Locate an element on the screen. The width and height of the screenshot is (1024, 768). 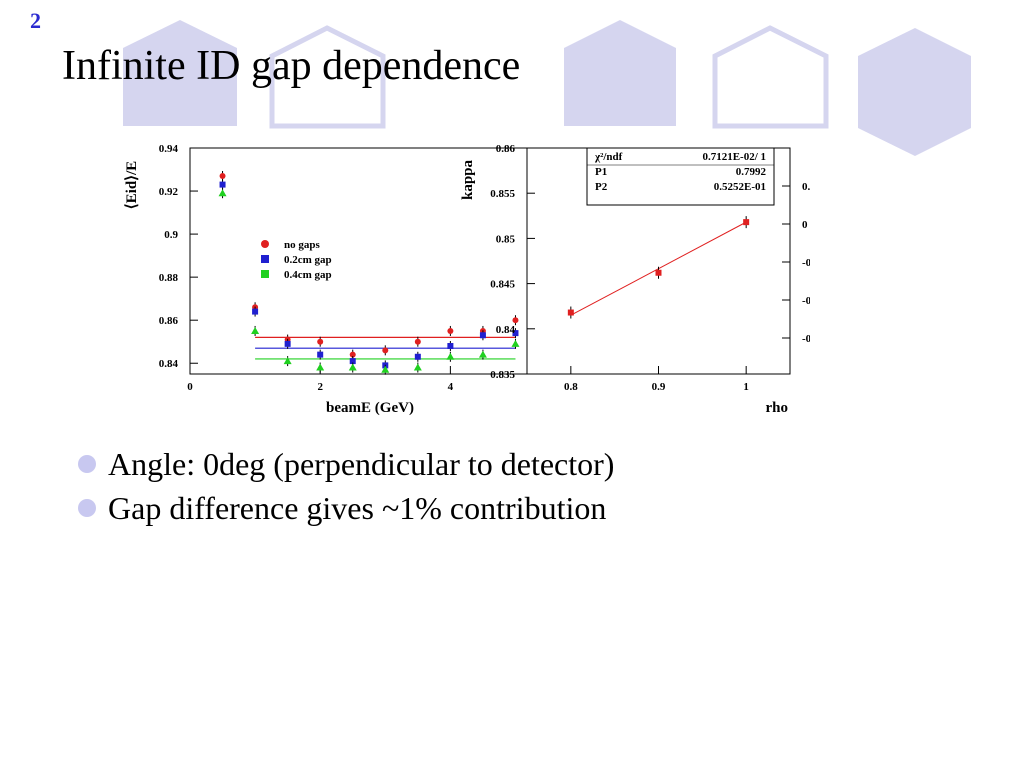
right-y-tick-label: 0.86 is located at coordinates (506, 149).